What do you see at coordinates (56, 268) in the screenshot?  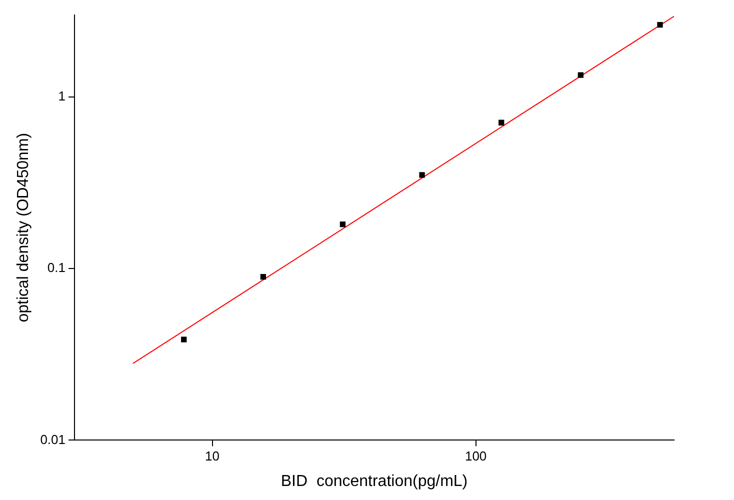 I see `y-tick-label: 0.1` at bounding box center [56, 268].